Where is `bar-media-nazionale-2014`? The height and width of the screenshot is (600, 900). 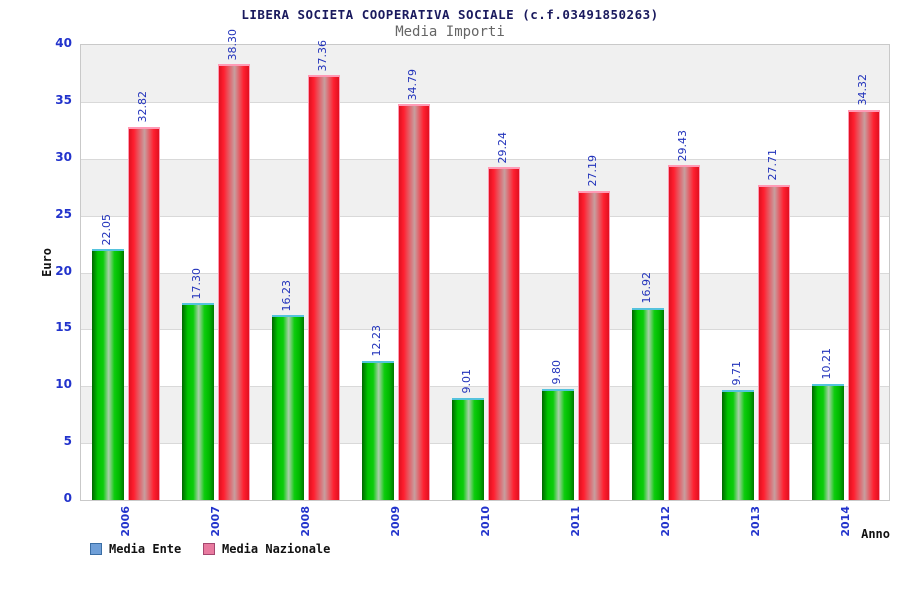 bar-media-nazionale-2014 is located at coordinates (864, 304).